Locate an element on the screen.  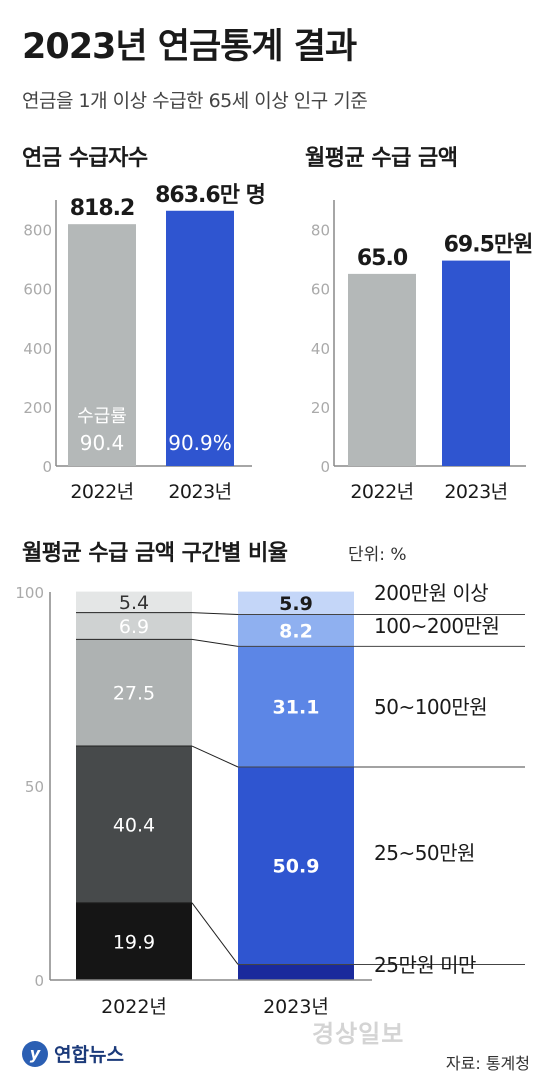
legend-label: 25~50만원 is located at coordinates (424, 853).